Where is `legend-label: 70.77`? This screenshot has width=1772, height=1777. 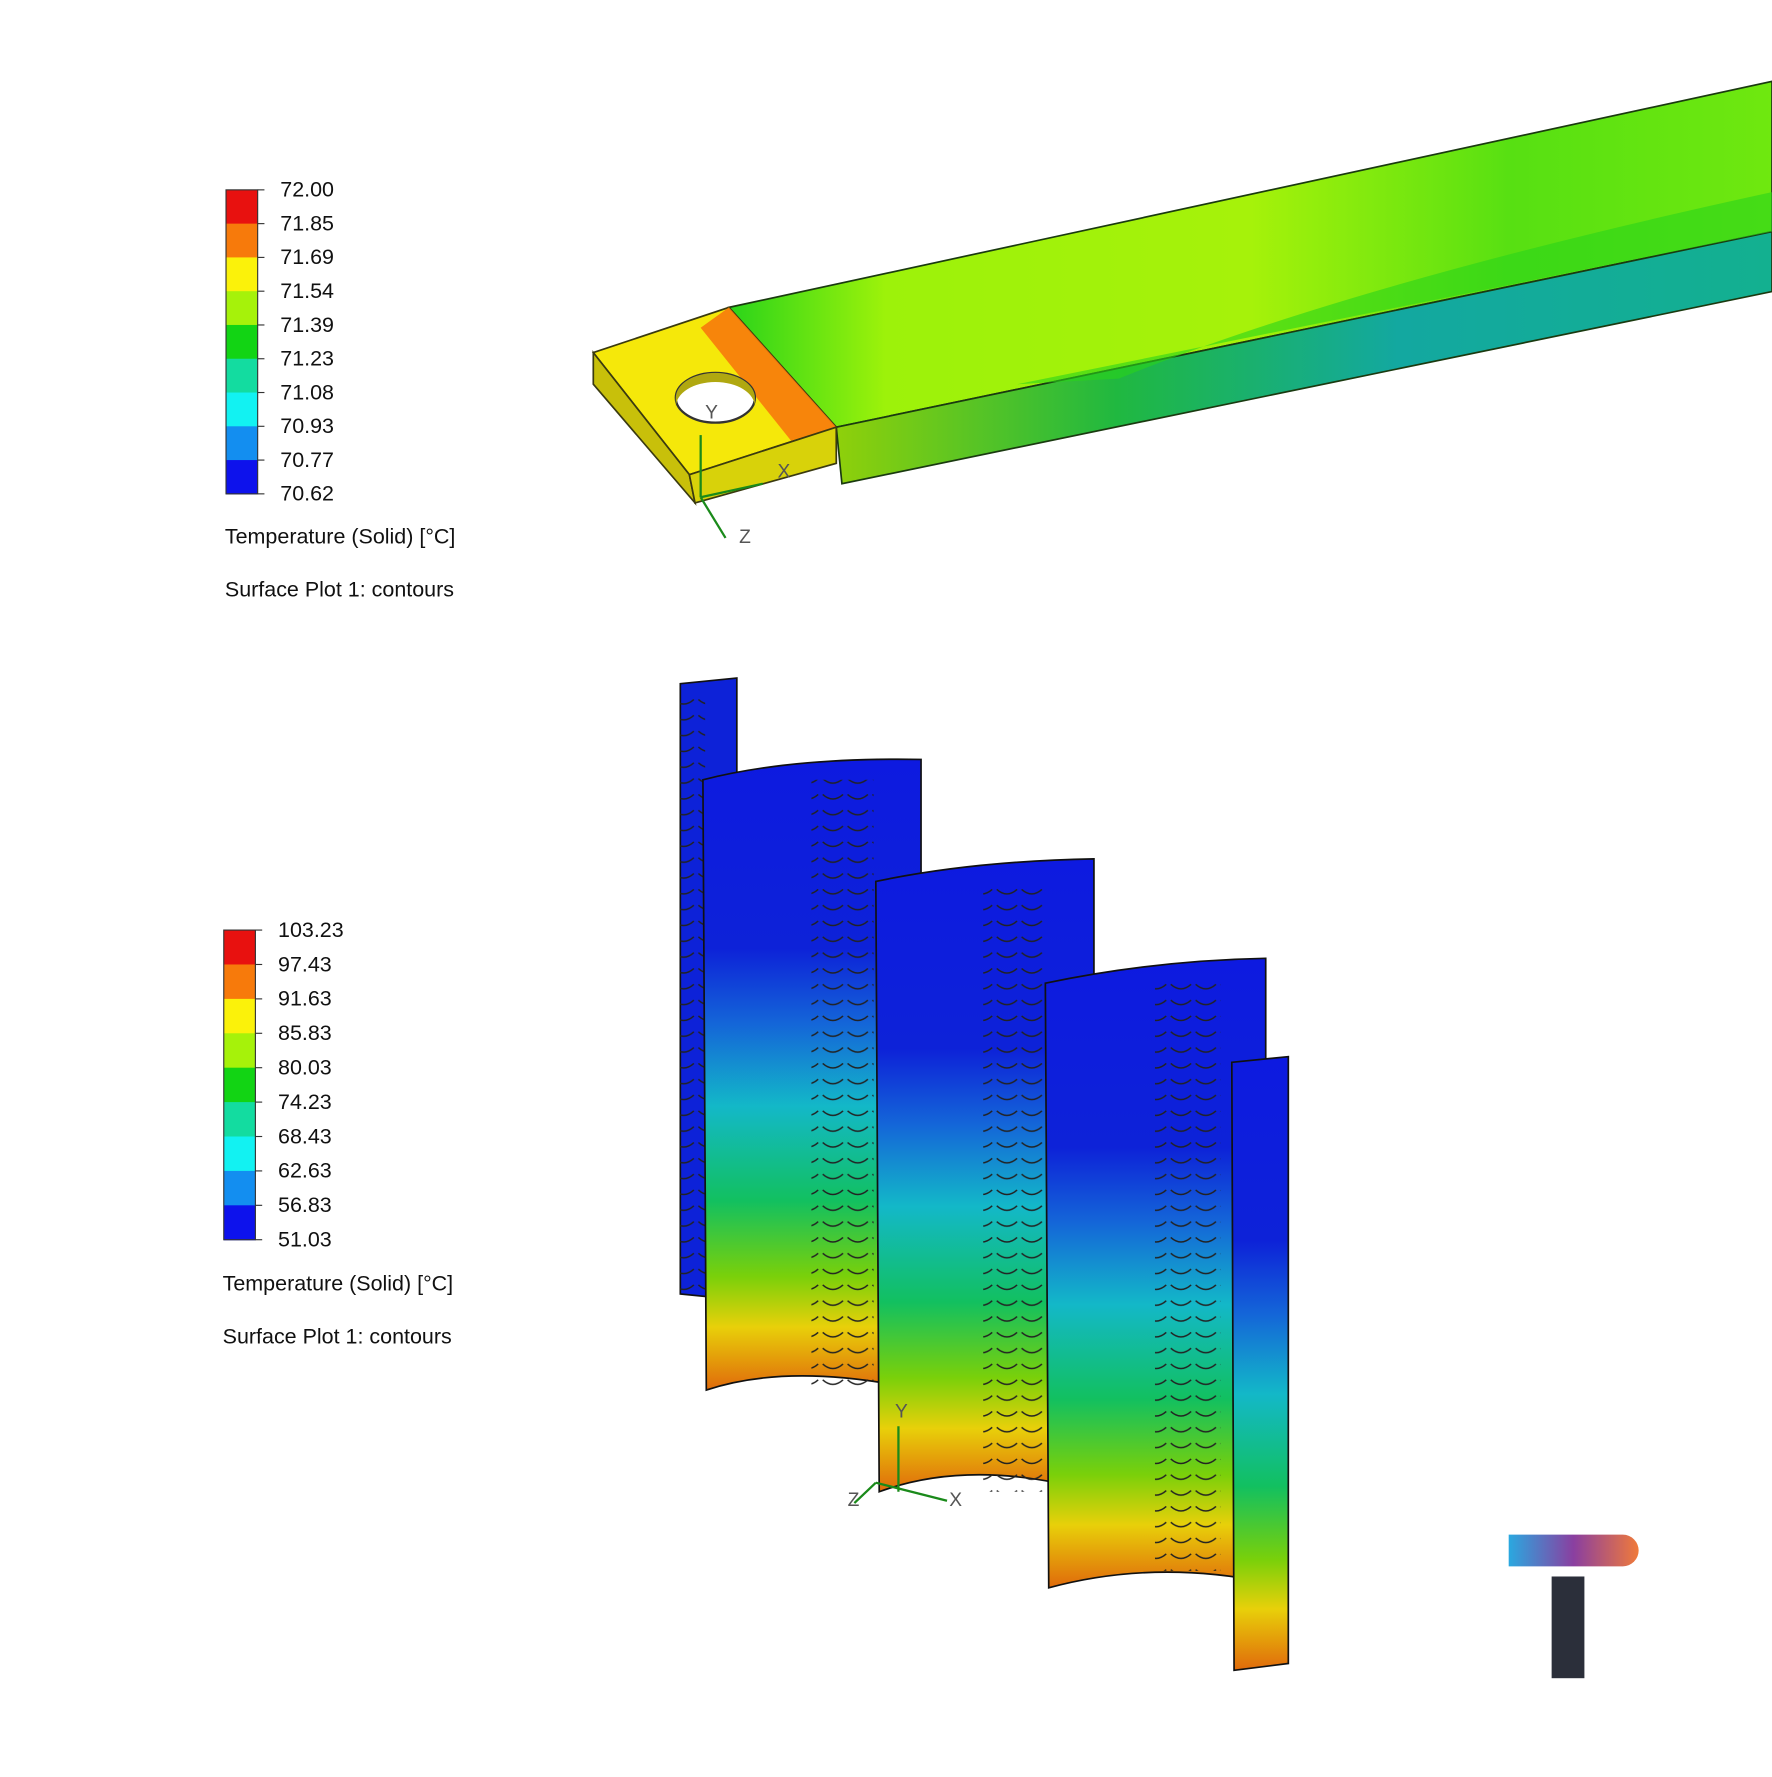
legend-label: 70.77 is located at coordinates (307, 460).